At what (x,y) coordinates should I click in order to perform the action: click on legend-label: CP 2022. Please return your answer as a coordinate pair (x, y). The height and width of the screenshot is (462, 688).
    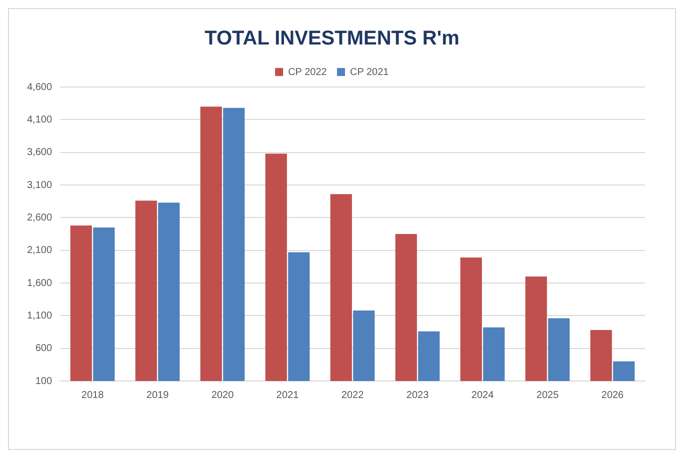
    Looking at the image, I should click on (308, 72).